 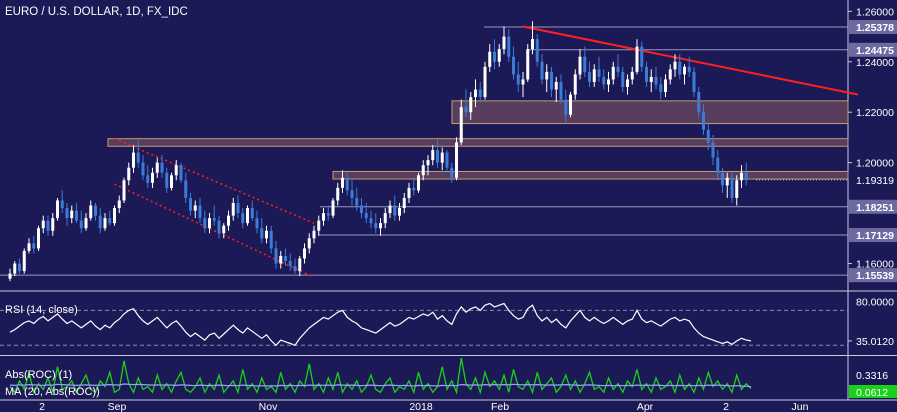 I want to click on time-tick-label: Sep, so click(x=117, y=406).